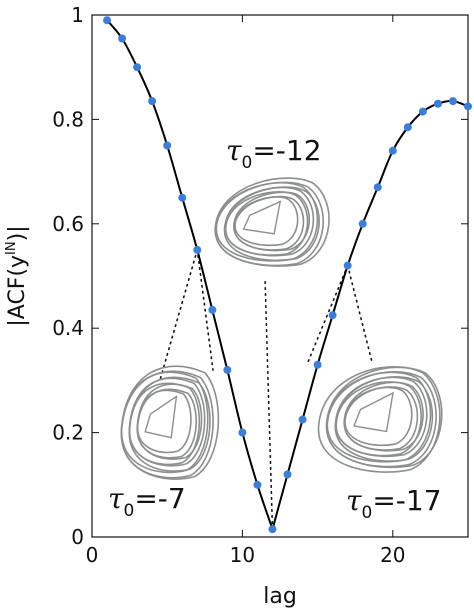 Image resolution: width=474 pixels, height=609 pixels. What do you see at coordinates (159, 498) in the screenshot?
I see `tau-value: =-7` at bounding box center [159, 498].